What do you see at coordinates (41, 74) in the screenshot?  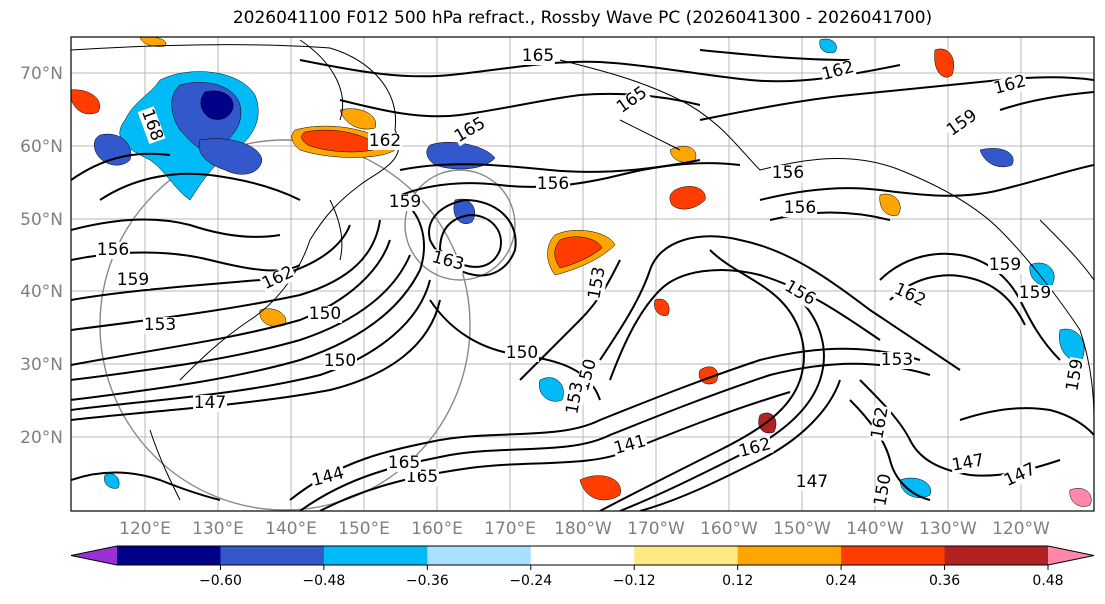 I see `lat-label: 70°N` at bounding box center [41, 74].